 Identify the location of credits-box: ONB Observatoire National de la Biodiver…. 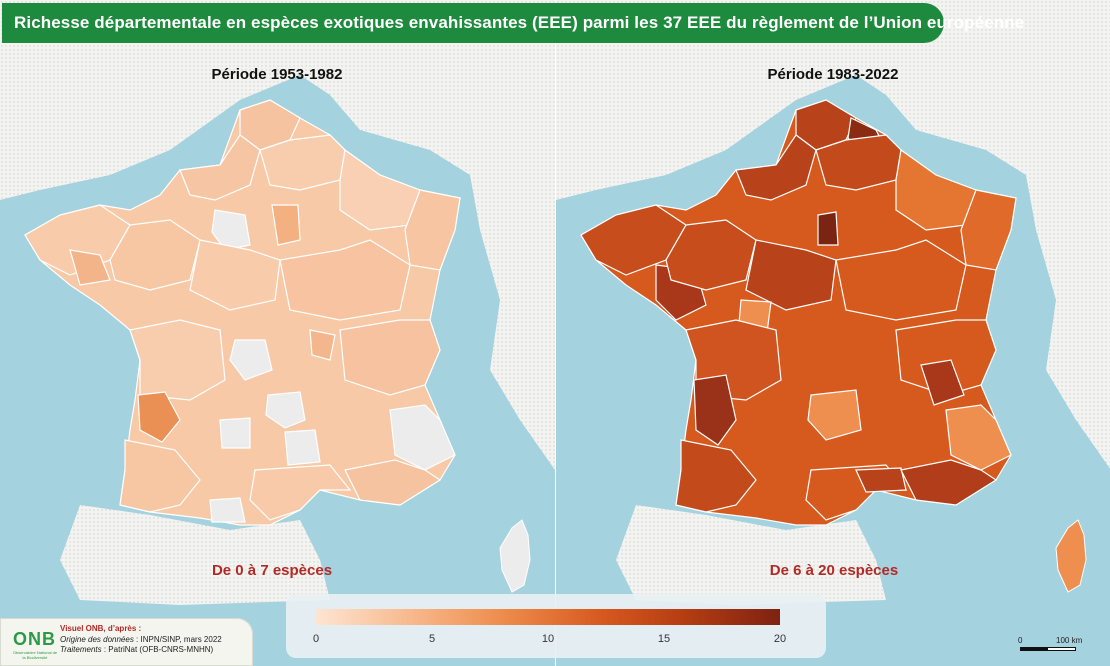
(126, 642).